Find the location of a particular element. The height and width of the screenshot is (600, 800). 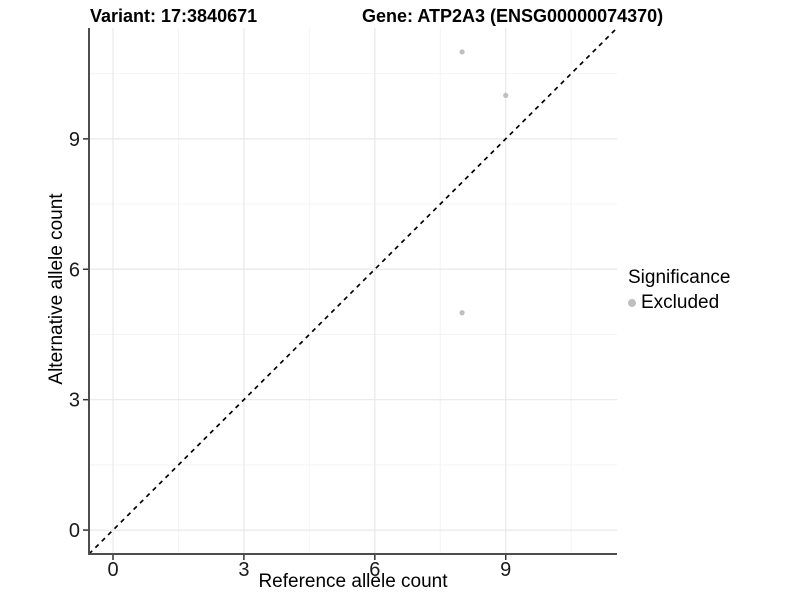

y-tick-label: 3 is located at coordinates (74, 401).